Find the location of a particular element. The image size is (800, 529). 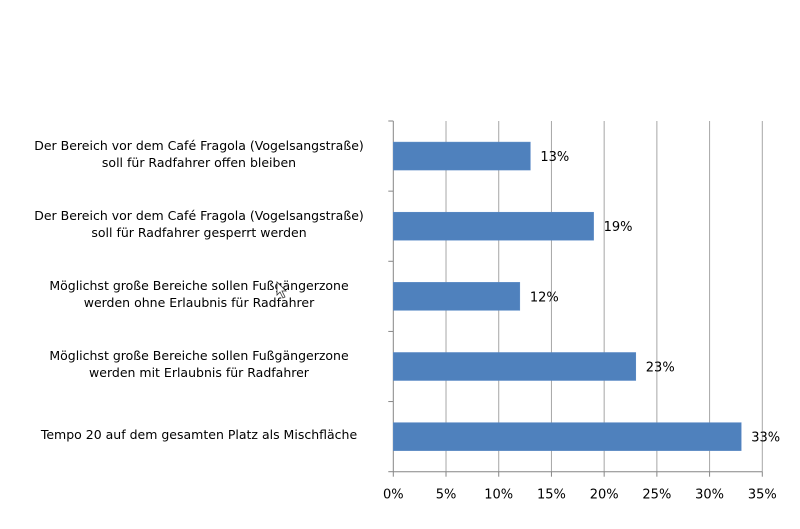

category-label-line: soll für Radfahrer gesperrt werden is located at coordinates (199, 233).